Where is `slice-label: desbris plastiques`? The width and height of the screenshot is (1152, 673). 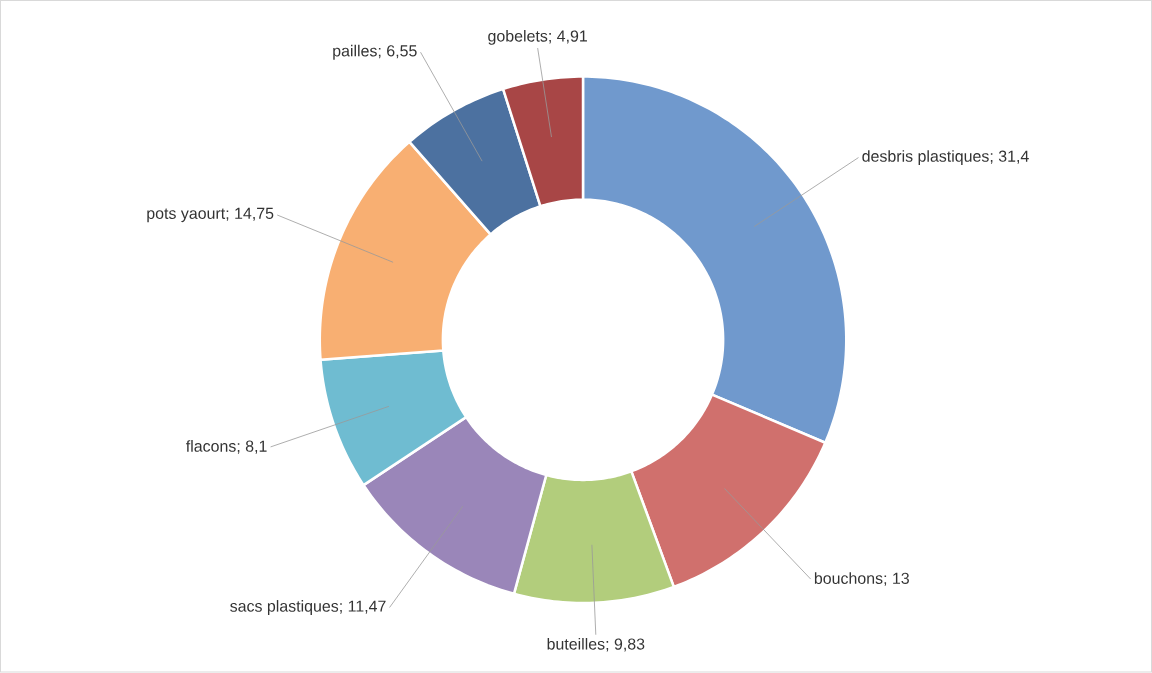
slice-label: desbris plastiques is located at coordinates (925, 158).